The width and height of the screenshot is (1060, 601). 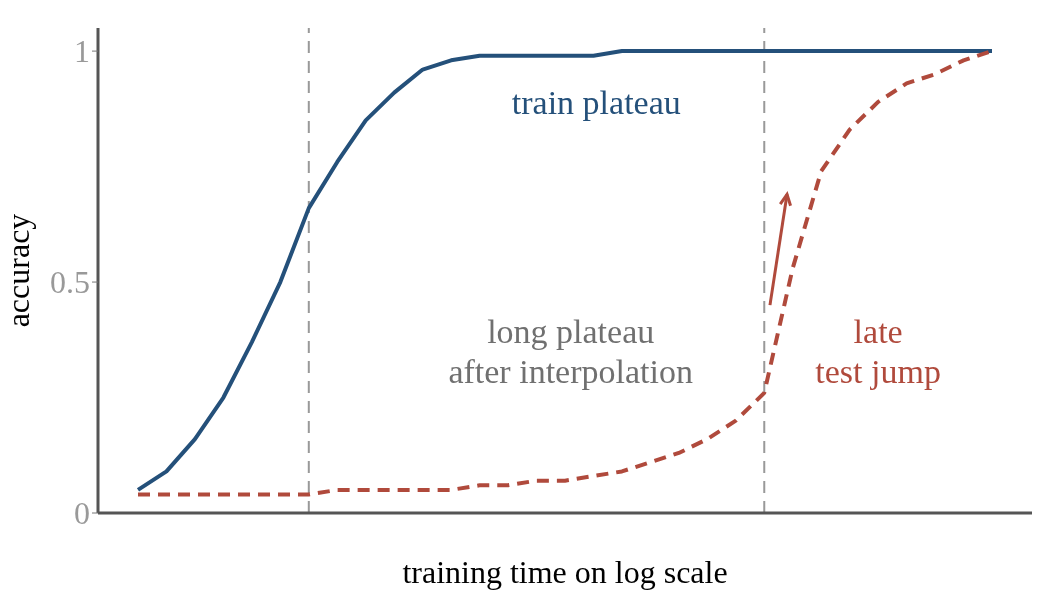 What do you see at coordinates (82, 51) in the screenshot?
I see `y-tick-label: 1` at bounding box center [82, 51].